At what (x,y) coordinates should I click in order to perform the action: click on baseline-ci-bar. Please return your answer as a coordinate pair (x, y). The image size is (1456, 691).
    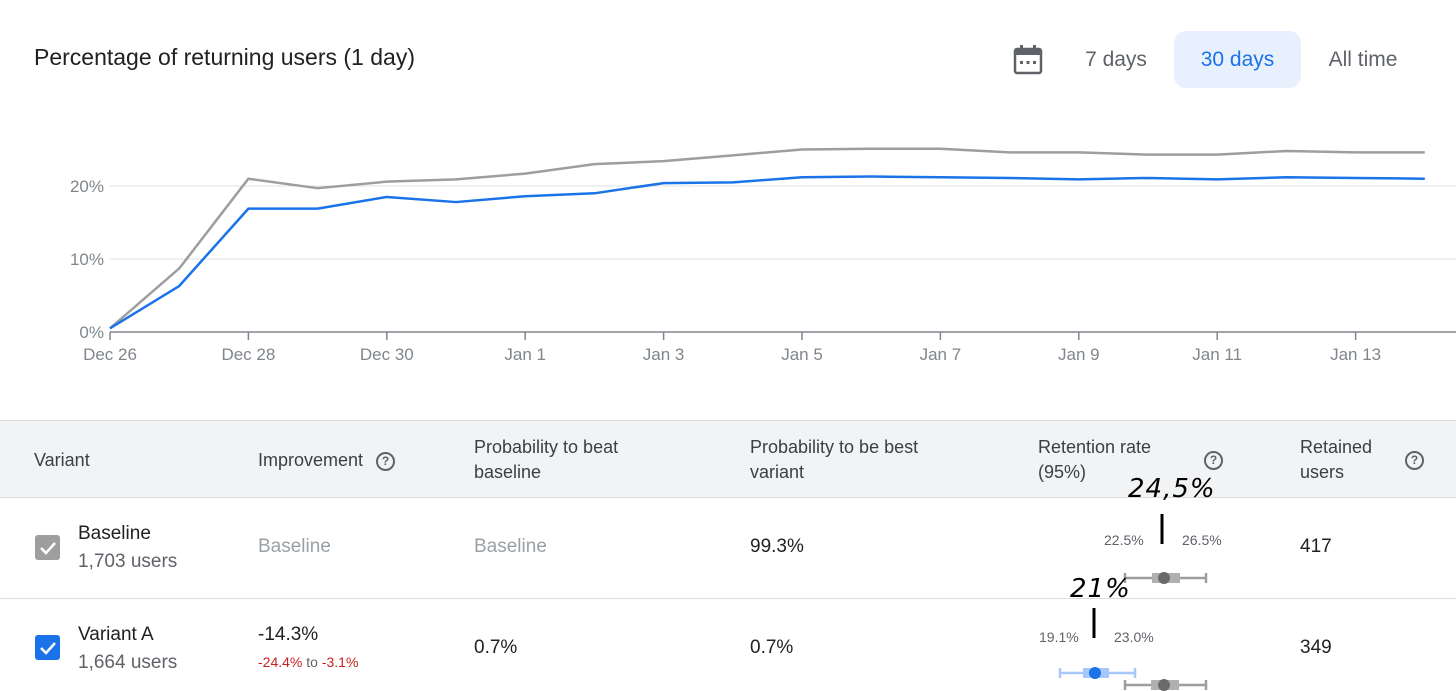
    Looking at the image, I should click on (1165, 578).